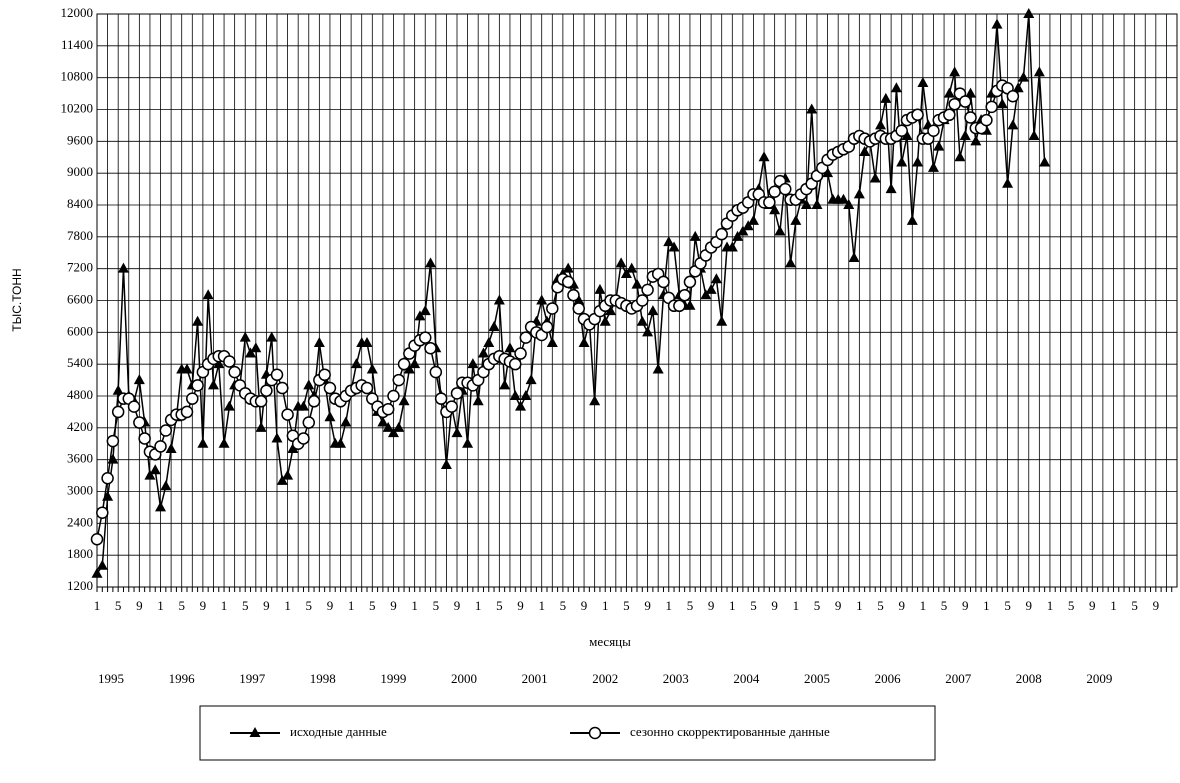 Image resolution: width=1180 pixels, height=783 pixels. I want to click on y-tick-label: 7200, so click(80, 267).